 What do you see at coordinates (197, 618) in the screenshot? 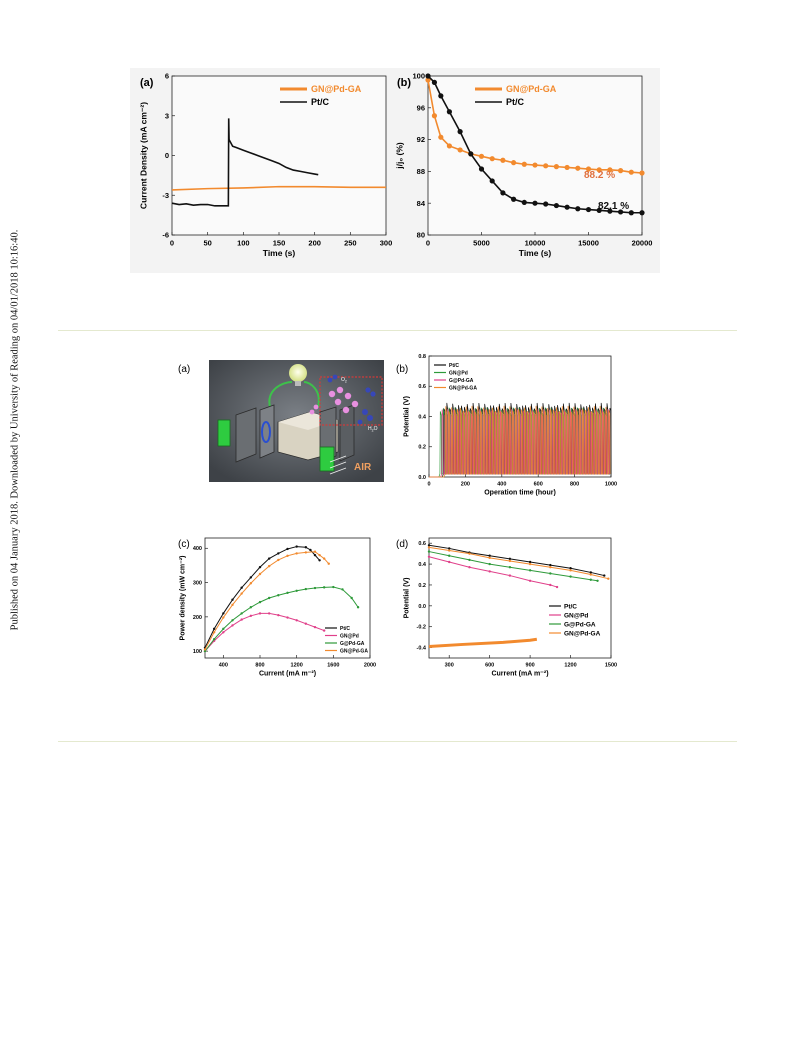
I see `y-tick-label: 200` at bounding box center [197, 618].